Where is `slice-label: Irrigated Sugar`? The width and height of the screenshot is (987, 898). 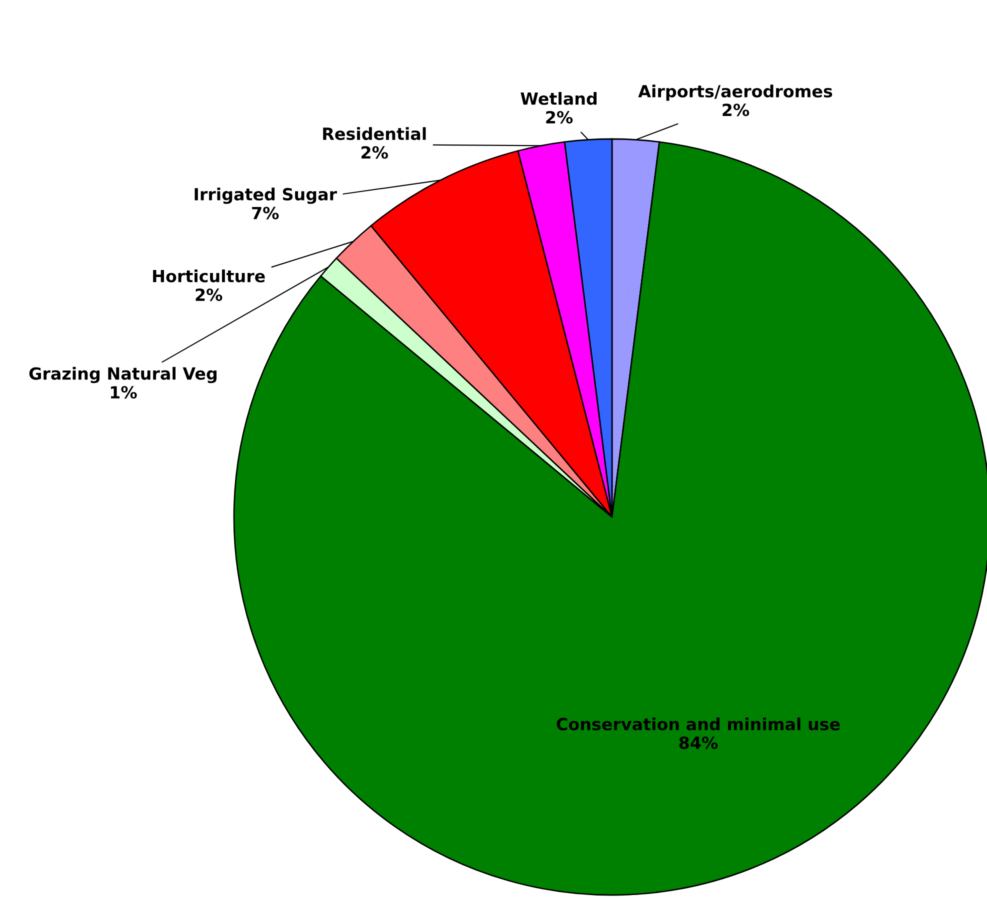 slice-label: Irrigated Sugar is located at coordinates (265, 196).